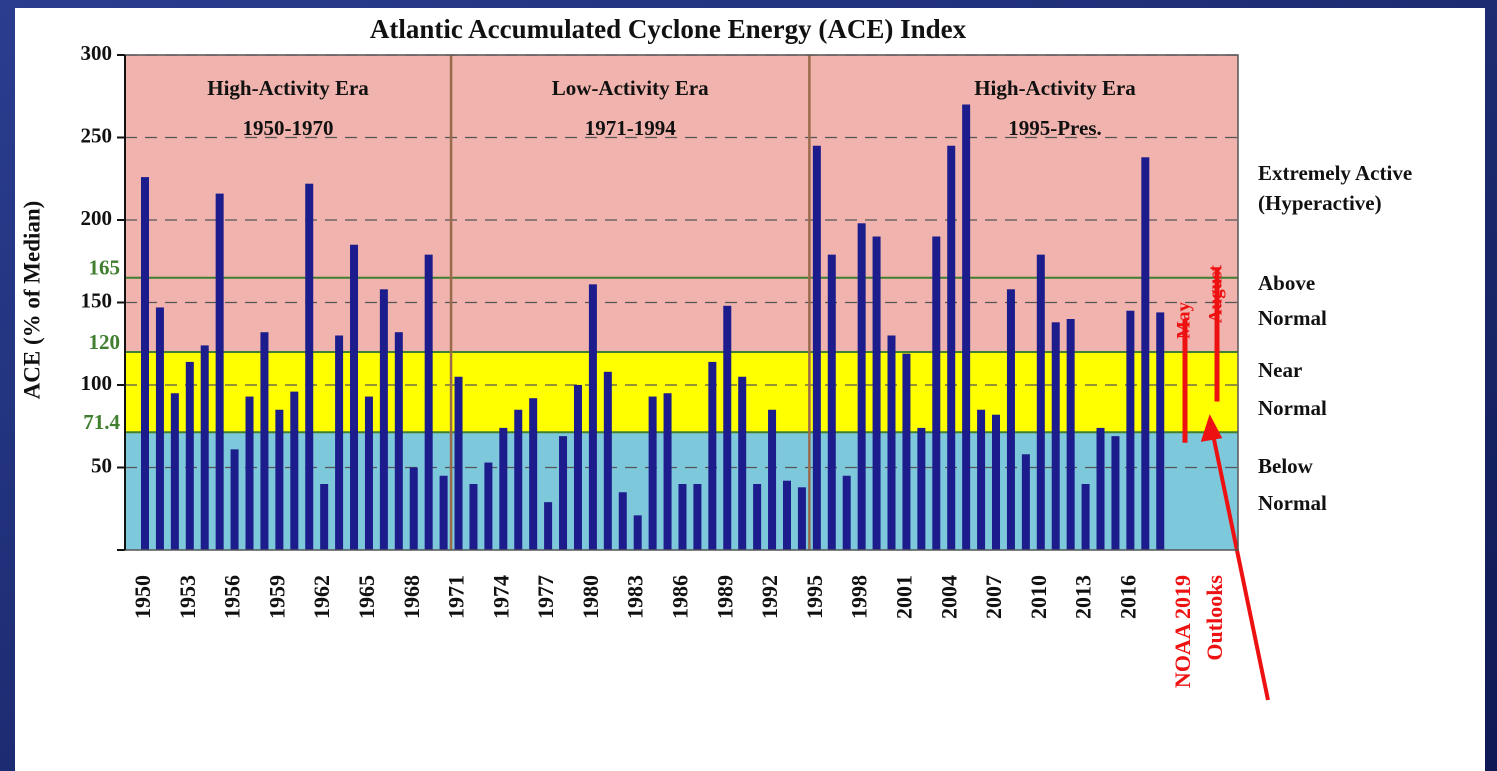 This screenshot has width=1497, height=771. Describe the element at coordinates (1335, 173) in the screenshot. I see `class-label: Extremely Active` at that location.